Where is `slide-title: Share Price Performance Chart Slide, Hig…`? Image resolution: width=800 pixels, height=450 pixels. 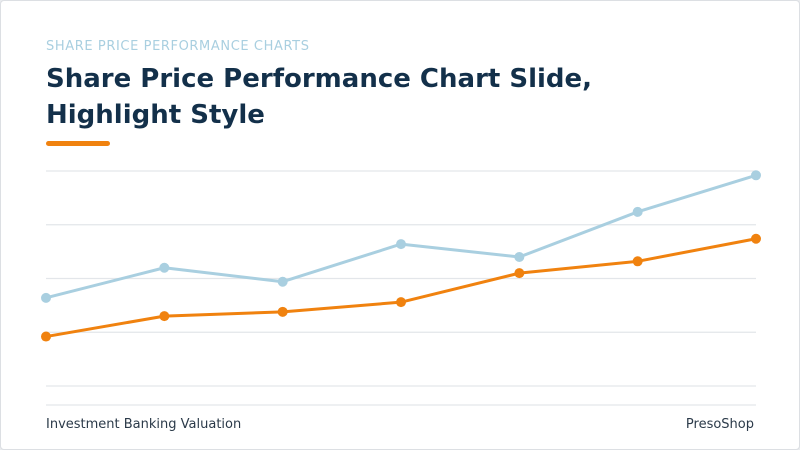 slide-title: Share Price Performance Chart Slide, Hig… is located at coordinates (366, 97).